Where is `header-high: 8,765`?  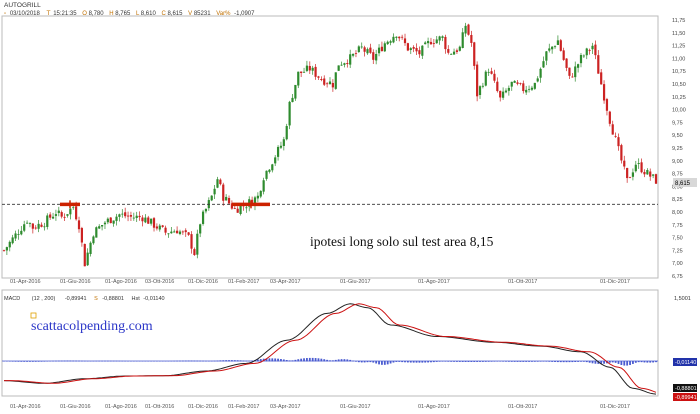 header-high: 8,765 is located at coordinates (123, 14).